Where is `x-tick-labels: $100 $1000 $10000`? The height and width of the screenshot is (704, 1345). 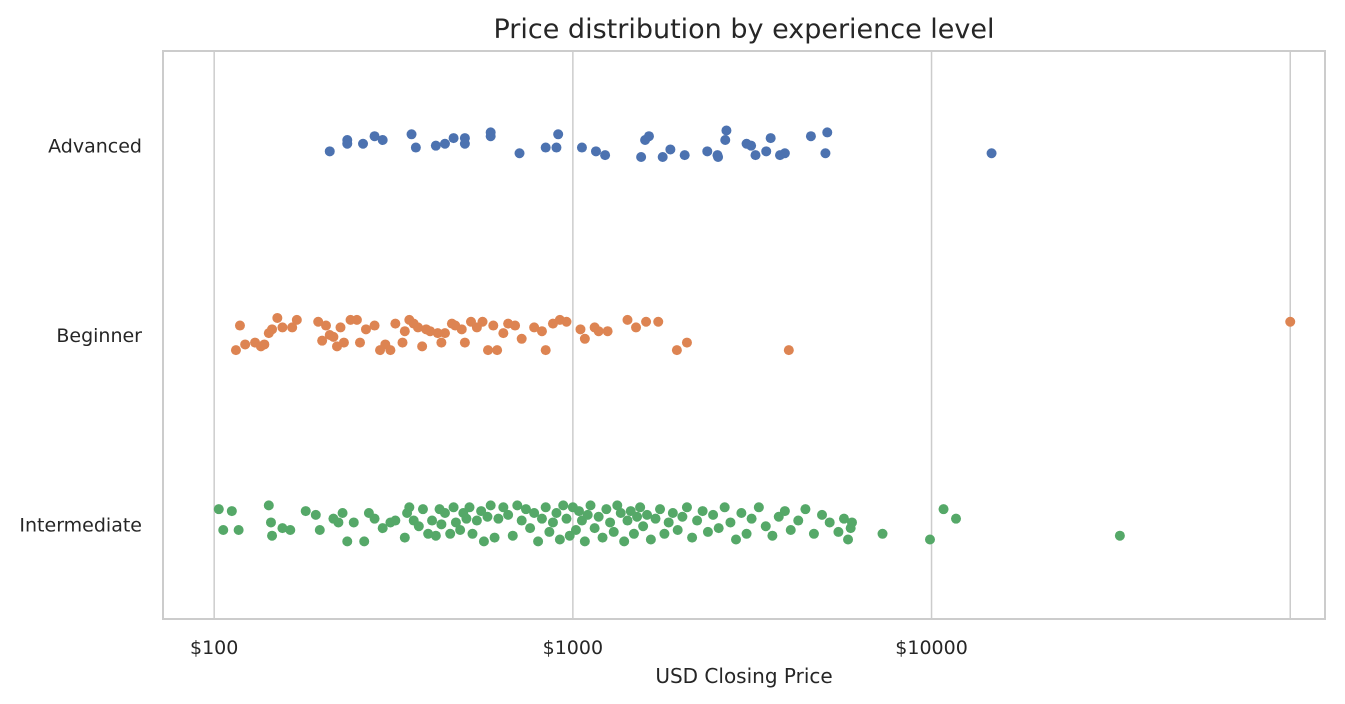 x-tick-labels: $100 $1000 $10000 is located at coordinates (579, 648).